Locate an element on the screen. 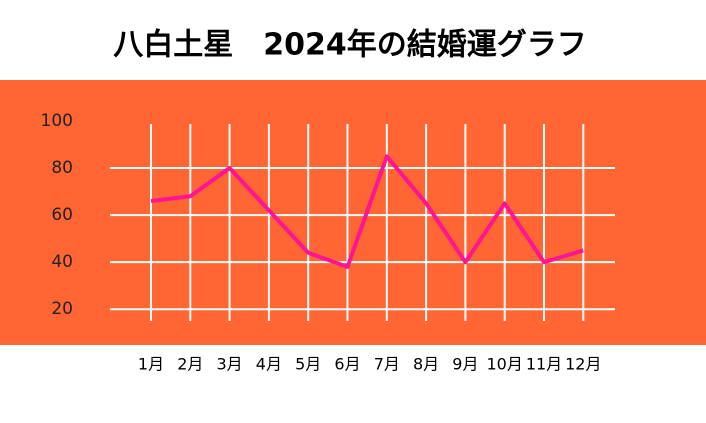  x-tick-label: 12月 is located at coordinates (583, 364).